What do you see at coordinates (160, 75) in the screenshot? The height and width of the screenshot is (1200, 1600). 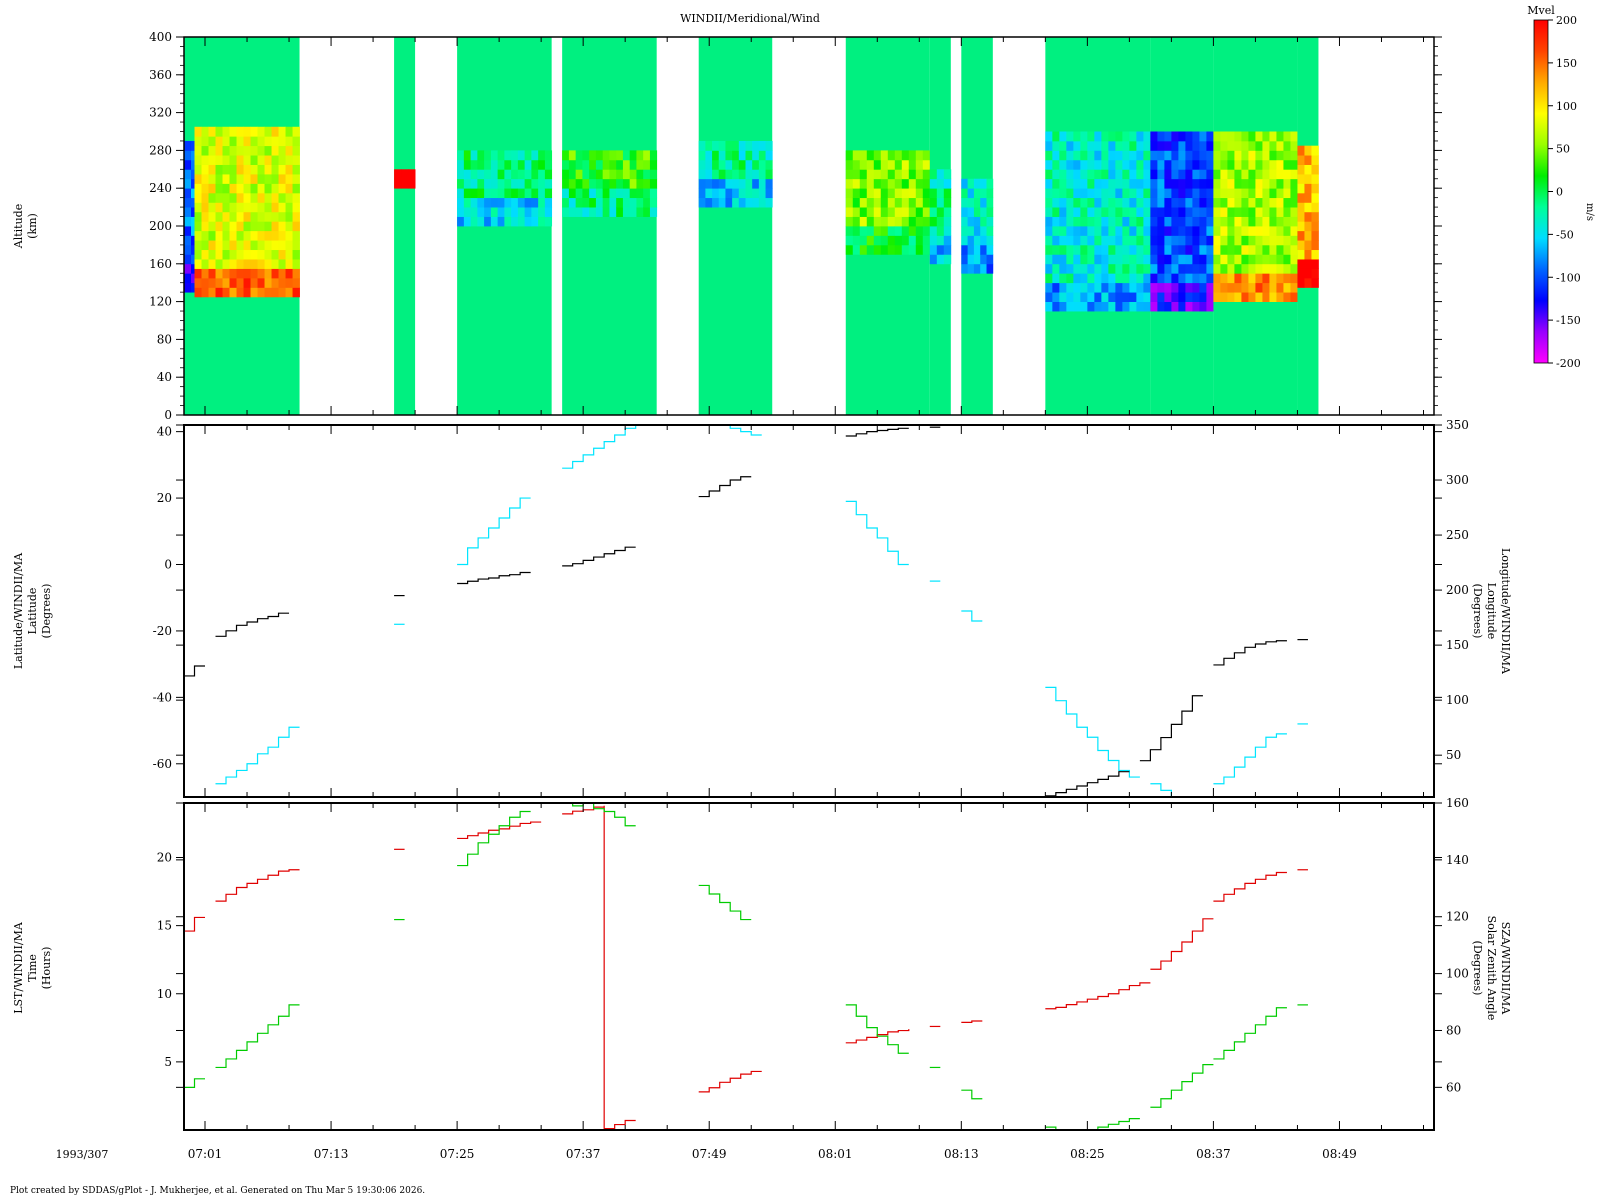 I see `y-tick-label: 360` at bounding box center [160, 75].